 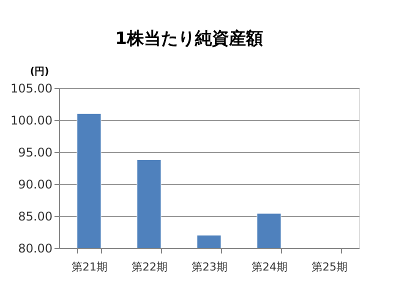 What do you see at coordinates (270, 267) in the screenshot?
I see `x-tick-label: 第24期` at bounding box center [270, 267].